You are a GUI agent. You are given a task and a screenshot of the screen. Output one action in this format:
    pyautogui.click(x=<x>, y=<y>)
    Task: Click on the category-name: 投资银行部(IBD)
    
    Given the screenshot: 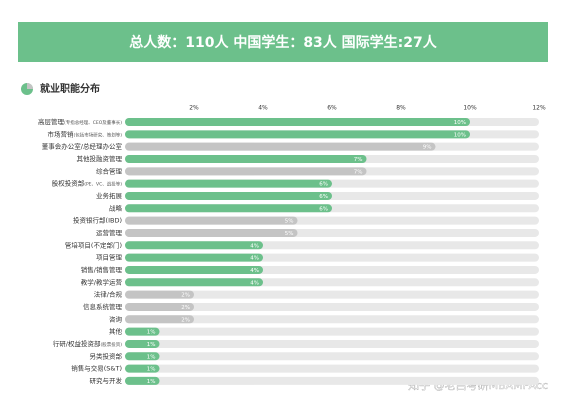 What is the action you would take?
    pyautogui.click(x=97, y=220)
    